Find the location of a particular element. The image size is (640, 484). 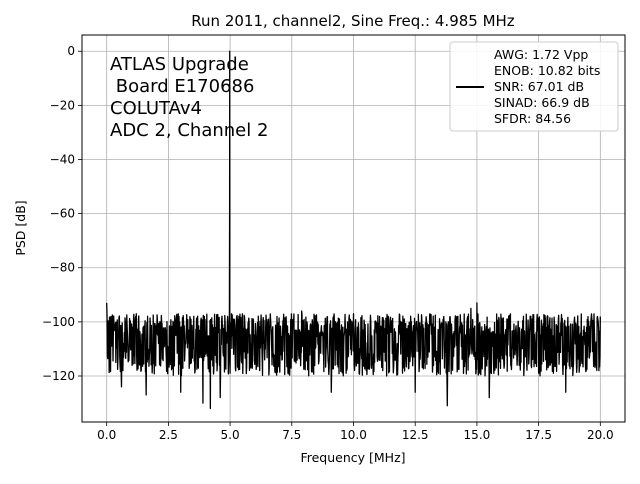

y-tick-label: −120 is located at coordinates (58, 376).